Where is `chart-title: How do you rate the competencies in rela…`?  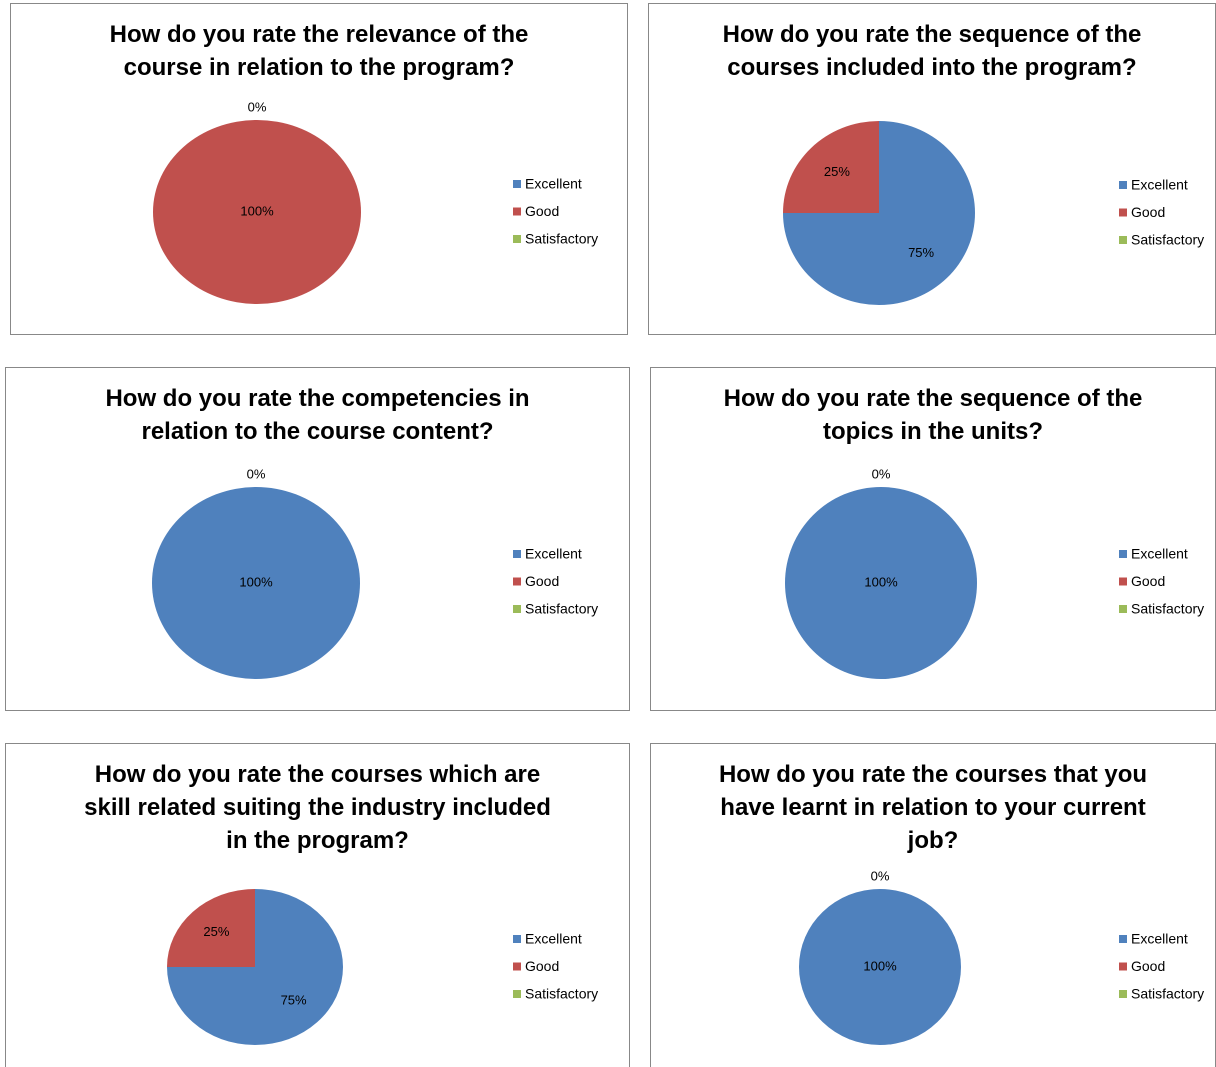
chart-title: How do you rate the competencies in rela… is located at coordinates (317, 415).